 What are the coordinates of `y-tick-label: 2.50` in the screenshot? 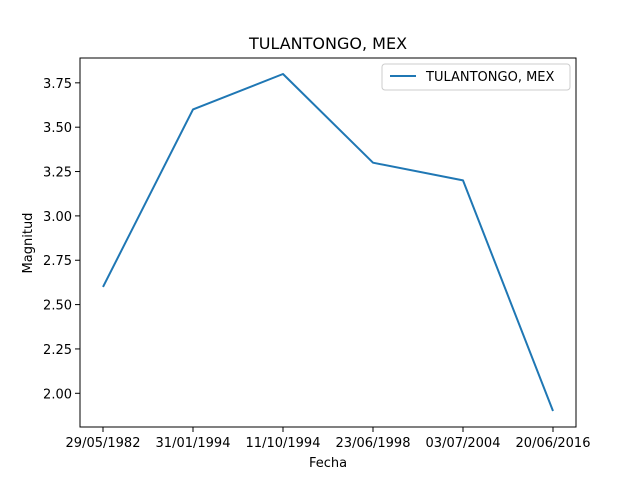 It's located at (57, 306).